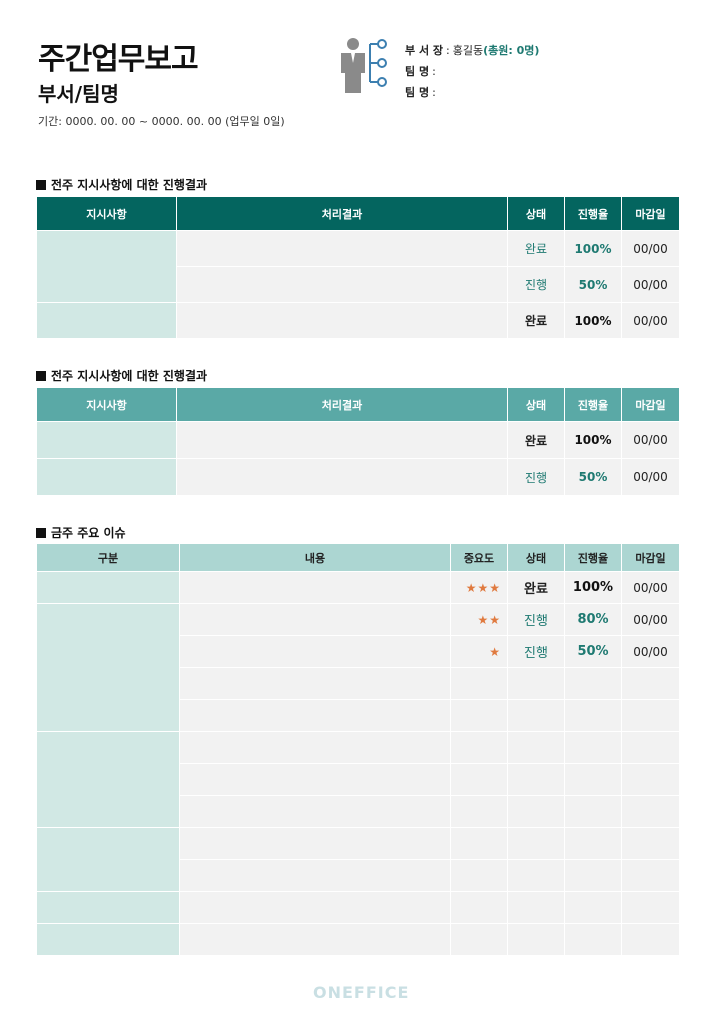 The width and height of the screenshot is (716, 1012). I want to click on black-square-icon, so click(41, 533).